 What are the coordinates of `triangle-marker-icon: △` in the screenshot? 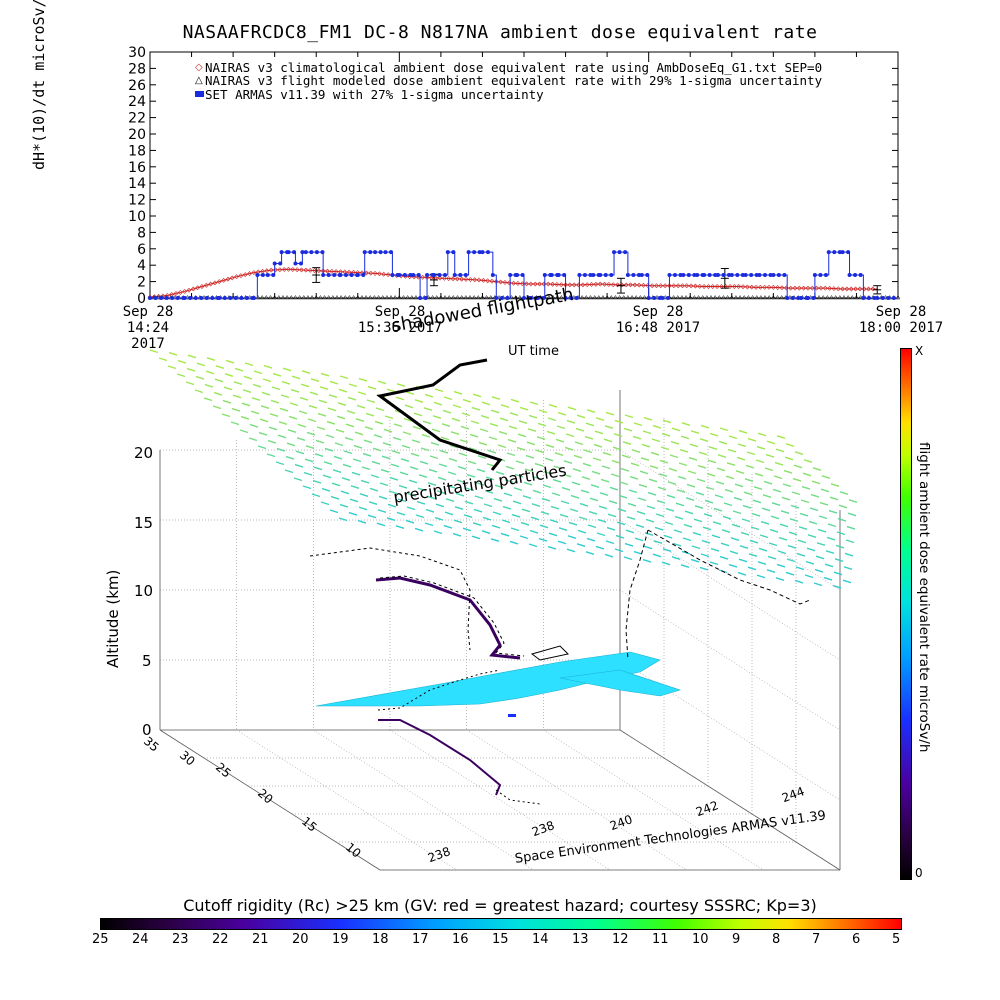 It's located at (199, 80).